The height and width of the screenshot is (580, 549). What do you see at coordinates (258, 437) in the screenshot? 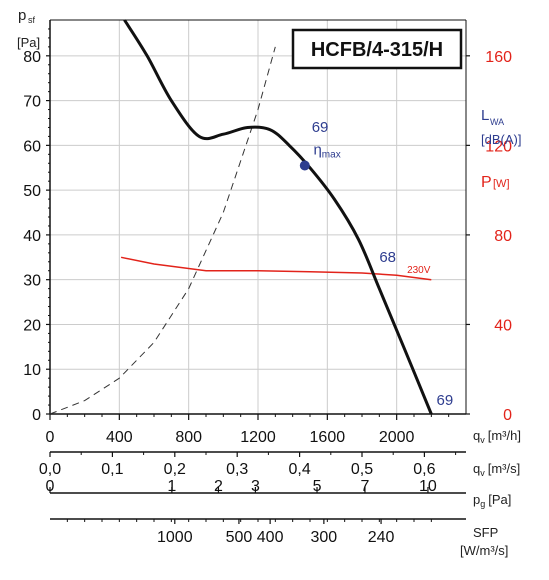
I see `x-tick-label: 1200` at bounding box center [258, 437].